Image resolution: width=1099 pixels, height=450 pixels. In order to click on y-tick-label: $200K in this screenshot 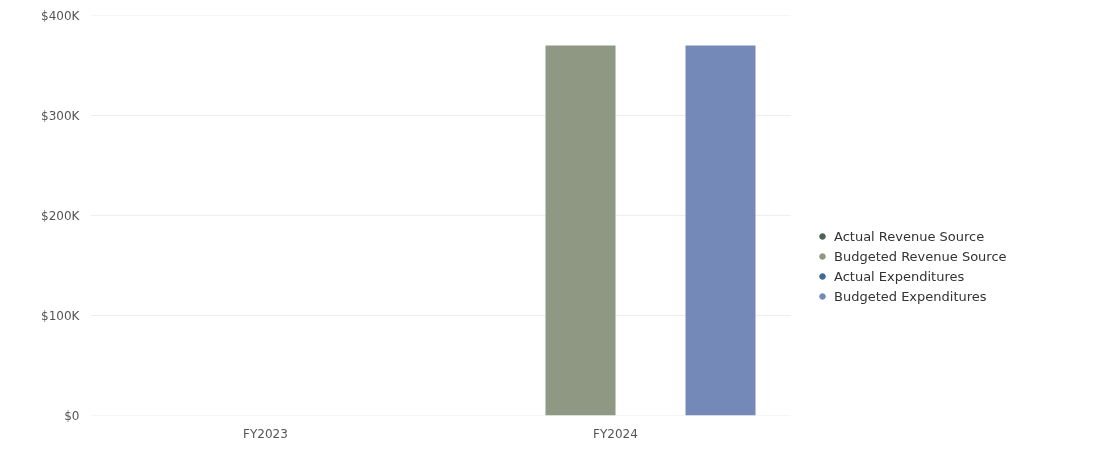, I will do `click(61, 215)`.